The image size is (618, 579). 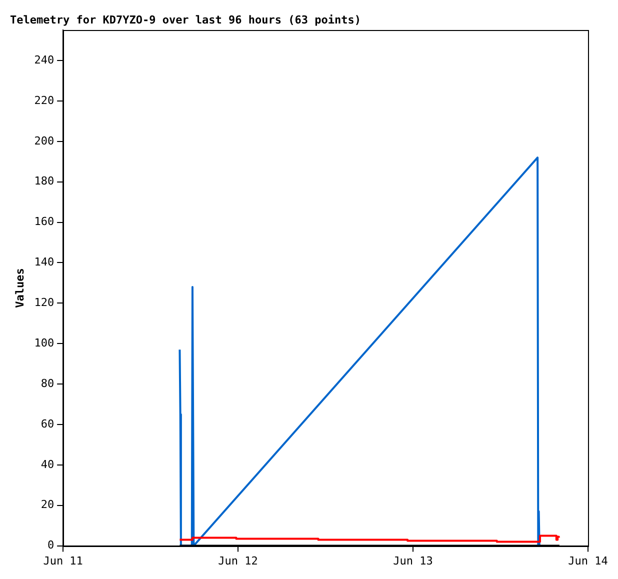 What do you see at coordinates (44, 181) in the screenshot?
I see `y-tick-label: 180` at bounding box center [44, 181].